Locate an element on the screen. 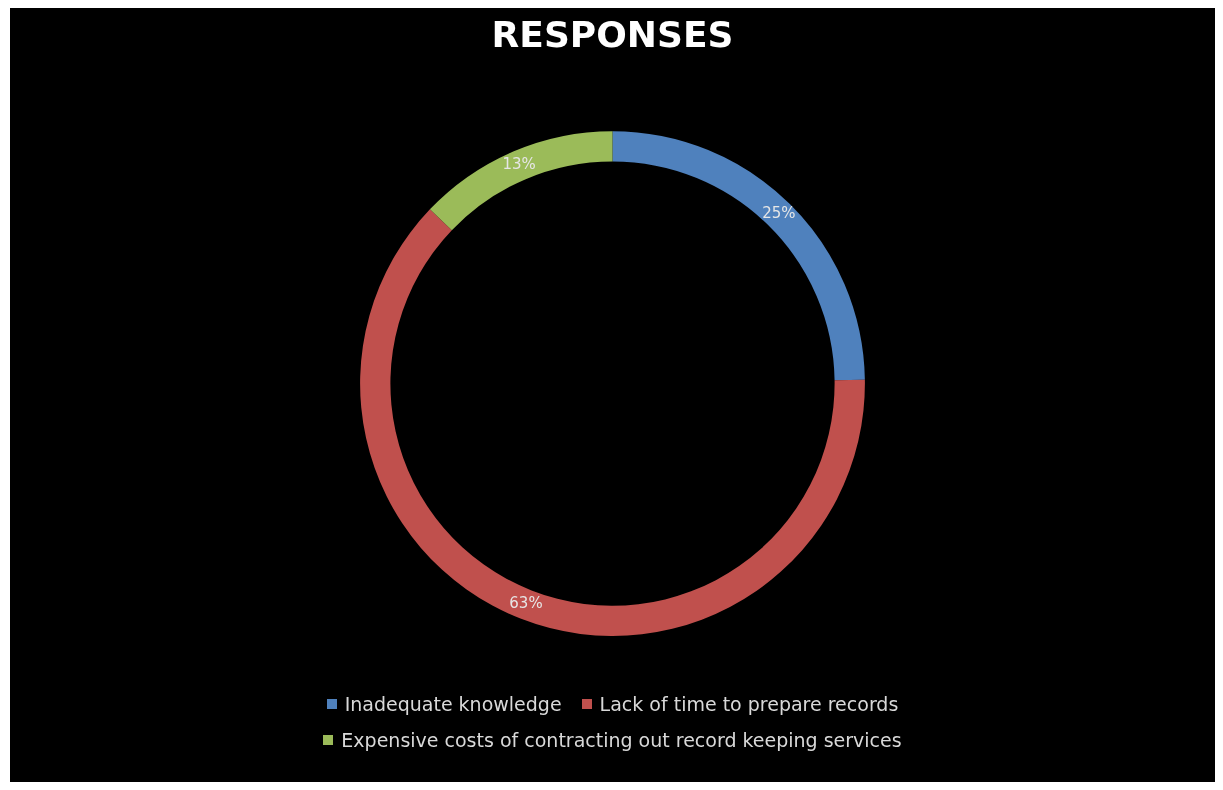  legend-label: Inadequate knowledge is located at coordinates (453, 704).